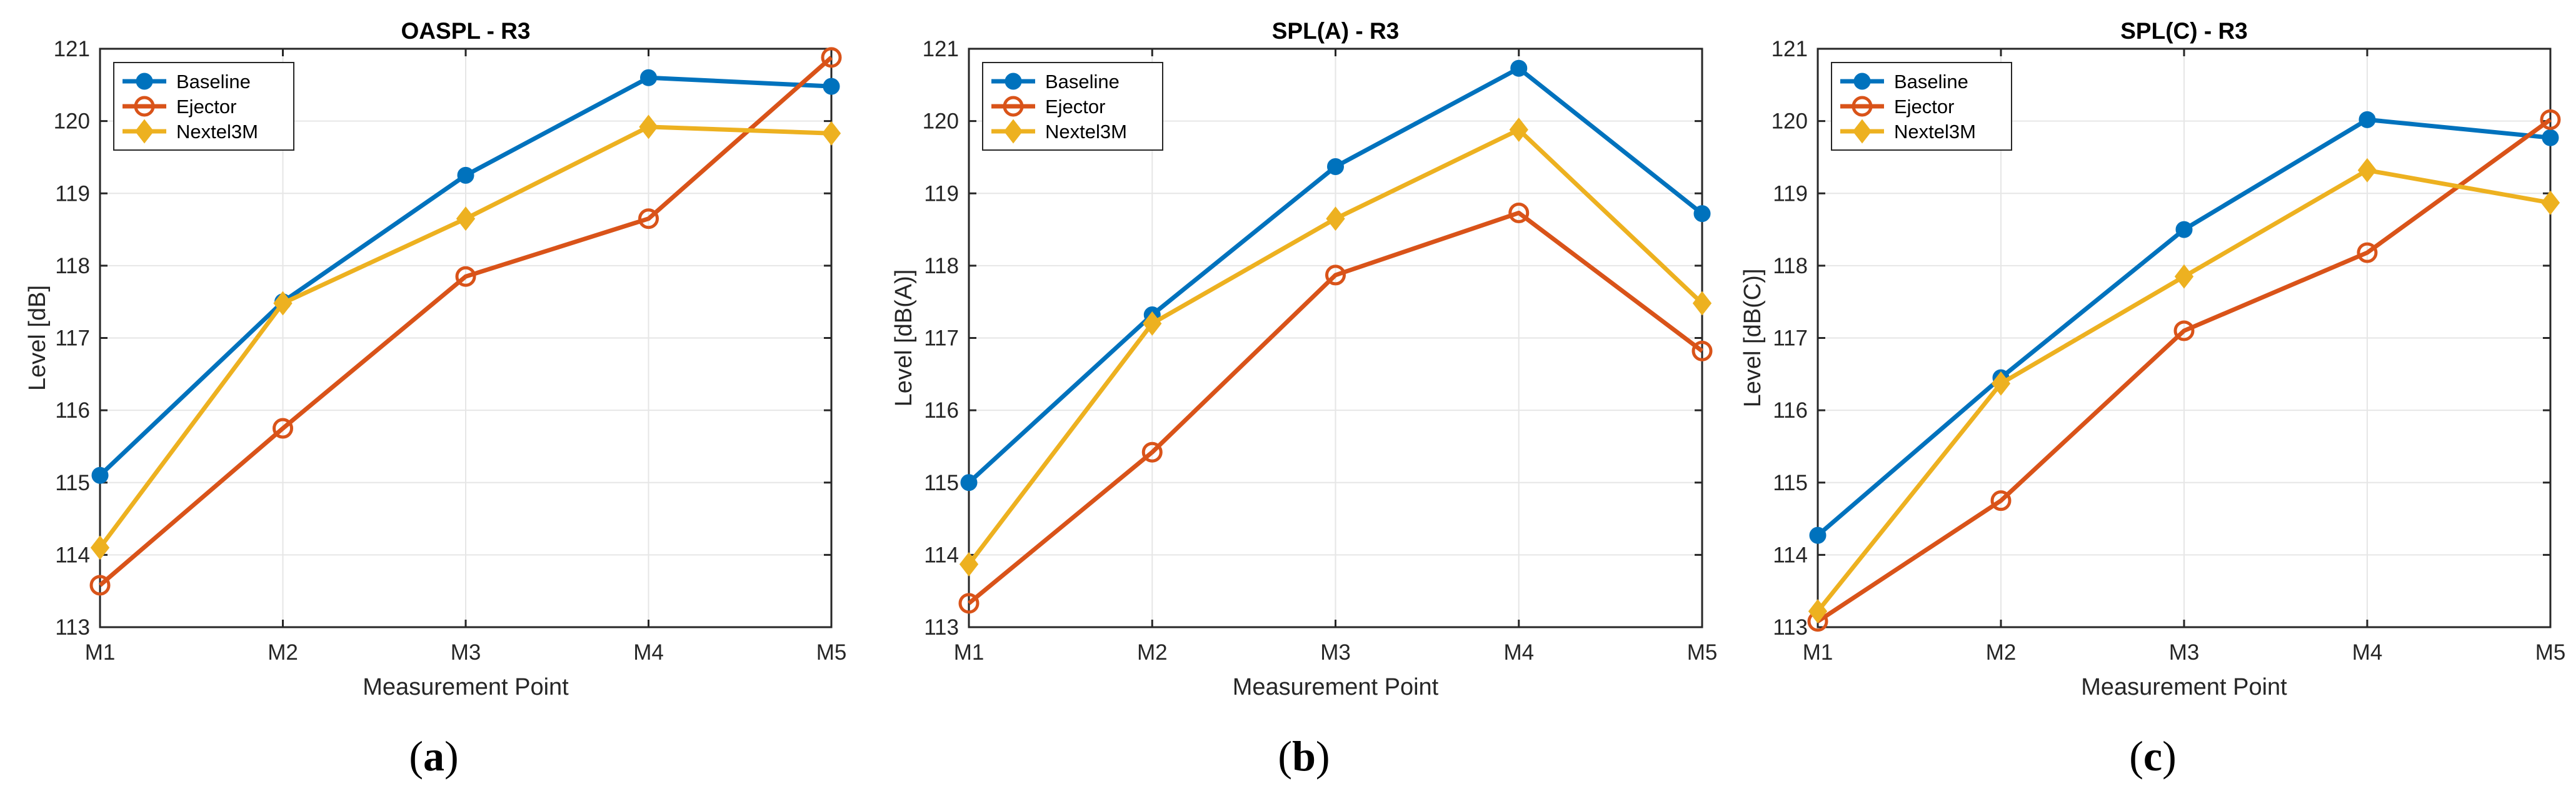 The width and height of the screenshot is (2576, 796). What do you see at coordinates (1304, 756) in the screenshot?
I see `caption-b: (b)` at bounding box center [1304, 756].